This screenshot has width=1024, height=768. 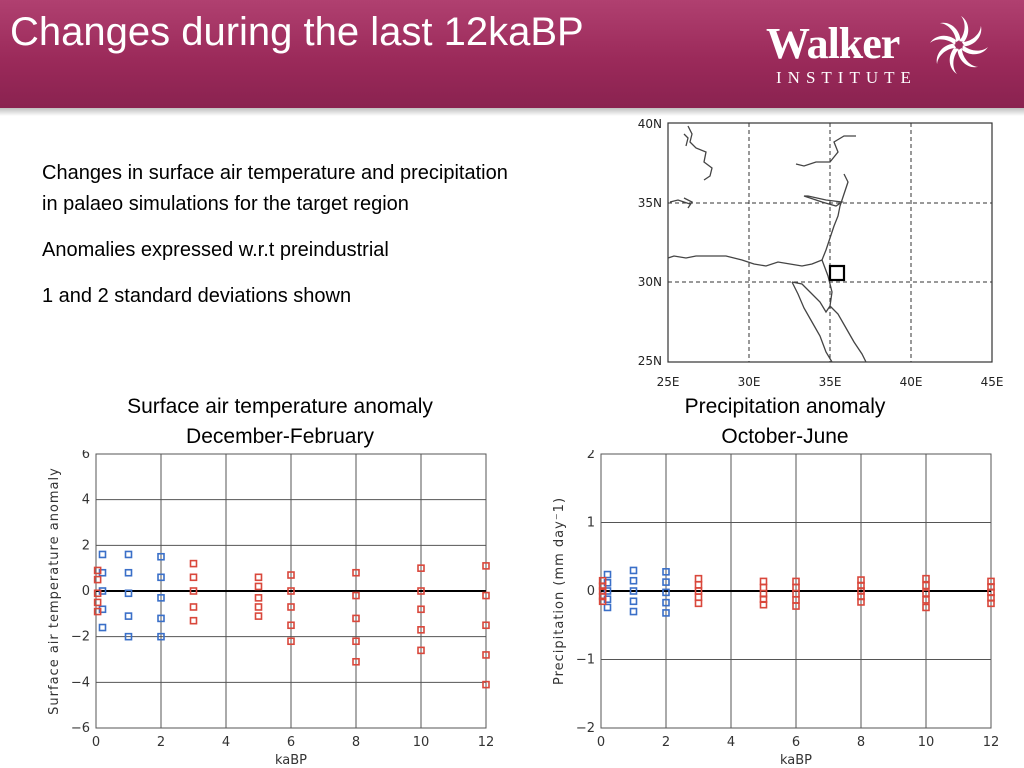 I want to click on bullet-item: Anomalies expressed w.r.t preindustrial, so click(x=215, y=250).